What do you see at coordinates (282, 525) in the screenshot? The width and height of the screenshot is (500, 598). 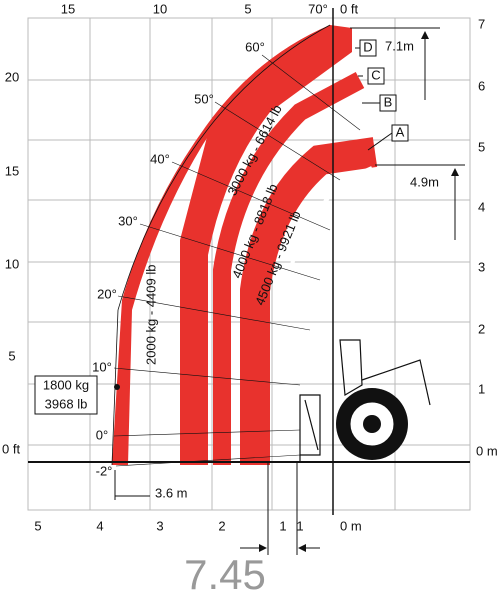 I see `dimension: 1` at bounding box center [282, 525].